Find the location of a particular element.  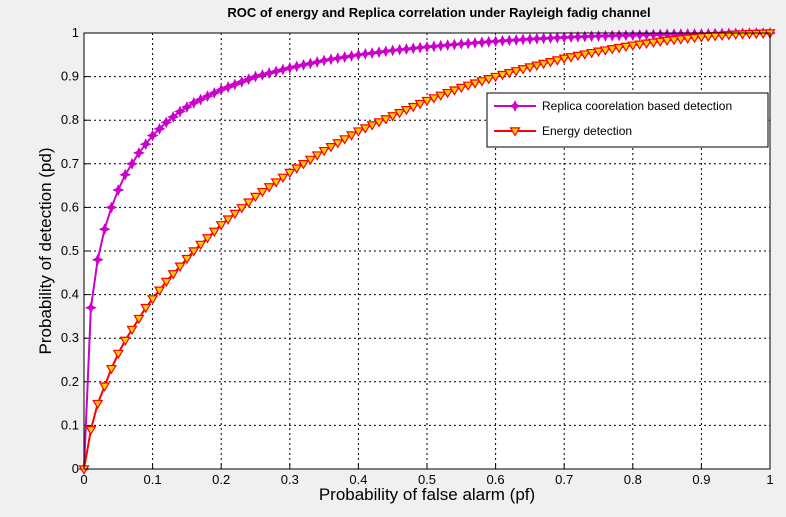

legend-marker-symbol-replica is located at coordinates (515, 106).